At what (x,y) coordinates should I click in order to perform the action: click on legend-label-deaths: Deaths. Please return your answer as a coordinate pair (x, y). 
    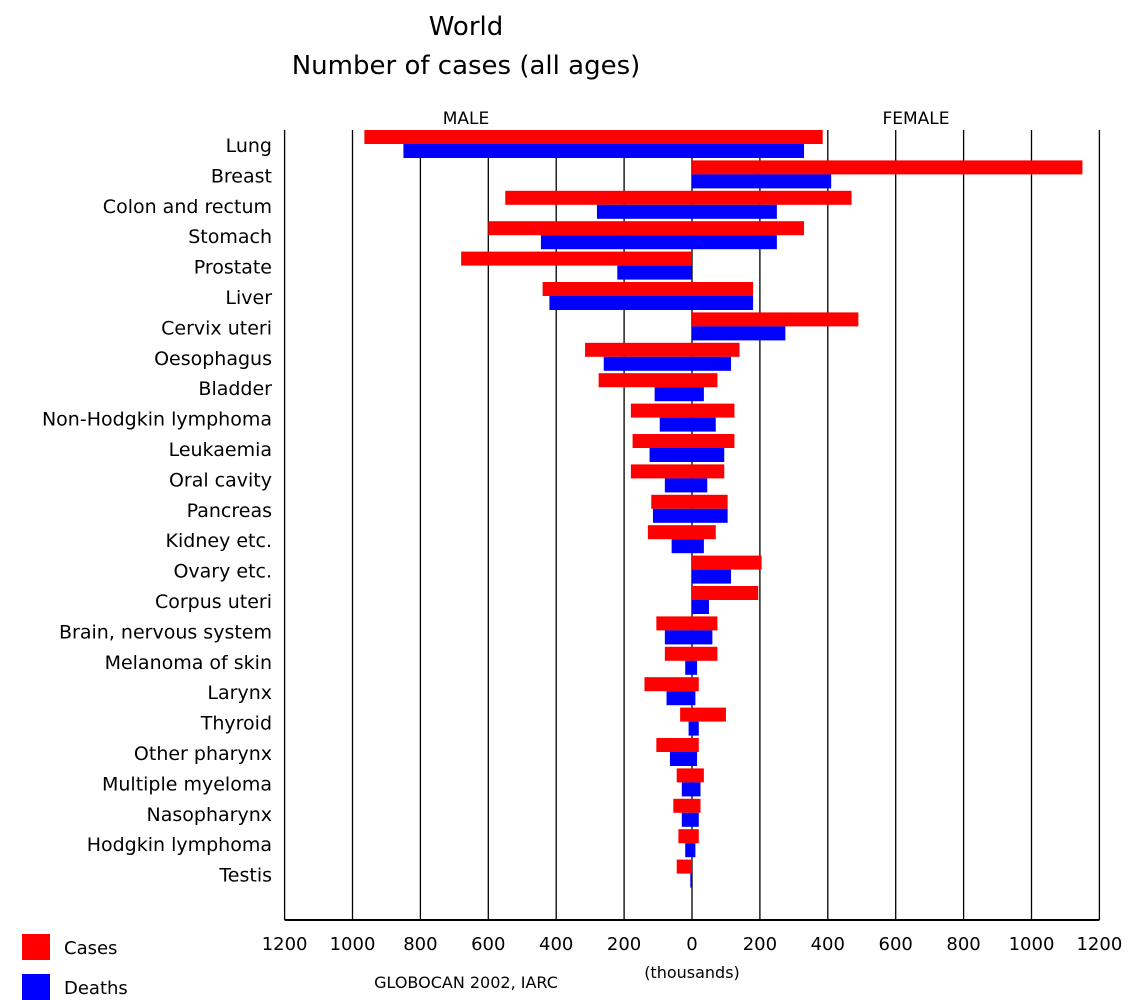
    Looking at the image, I should click on (96, 988).